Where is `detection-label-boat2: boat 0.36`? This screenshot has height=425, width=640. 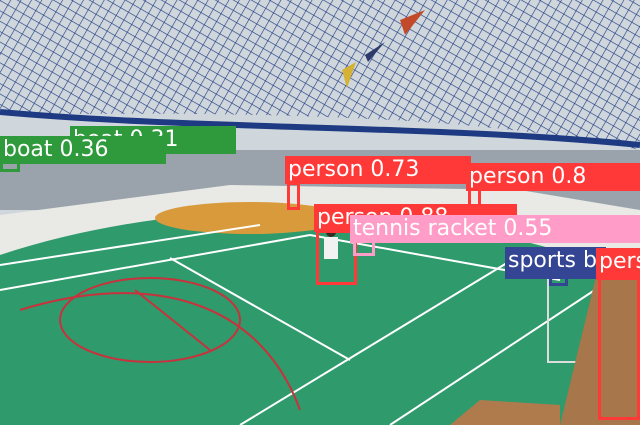
detection-label-boat2: boat 0.36 is located at coordinates (83, 150).